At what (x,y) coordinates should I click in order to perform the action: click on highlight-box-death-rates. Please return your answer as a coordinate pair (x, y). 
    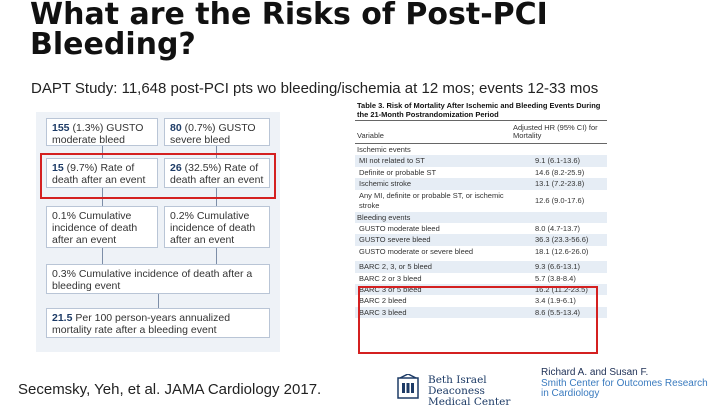
    Looking at the image, I should click on (158, 176).